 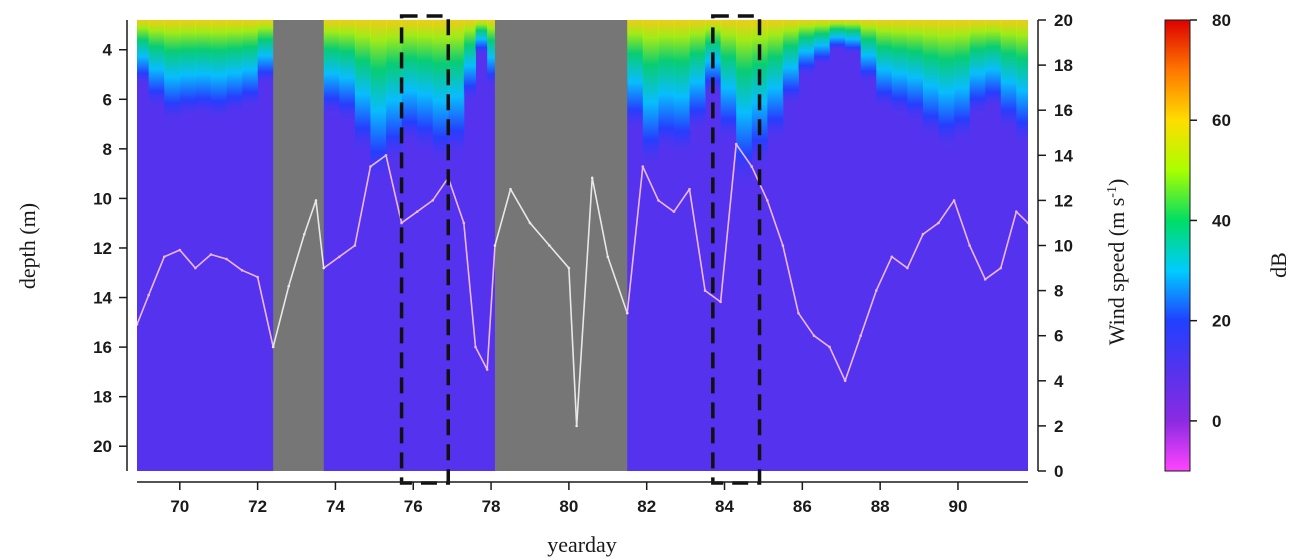 I want to click on x-tick-label: 70, so click(x=179, y=506).